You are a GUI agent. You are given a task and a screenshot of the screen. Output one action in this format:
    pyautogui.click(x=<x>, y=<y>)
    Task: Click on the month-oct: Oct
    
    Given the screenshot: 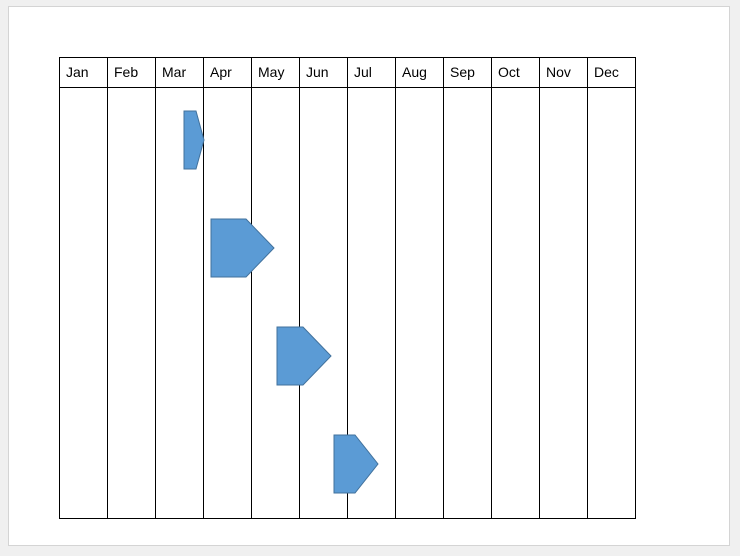 What is the action you would take?
    pyautogui.click(x=516, y=72)
    